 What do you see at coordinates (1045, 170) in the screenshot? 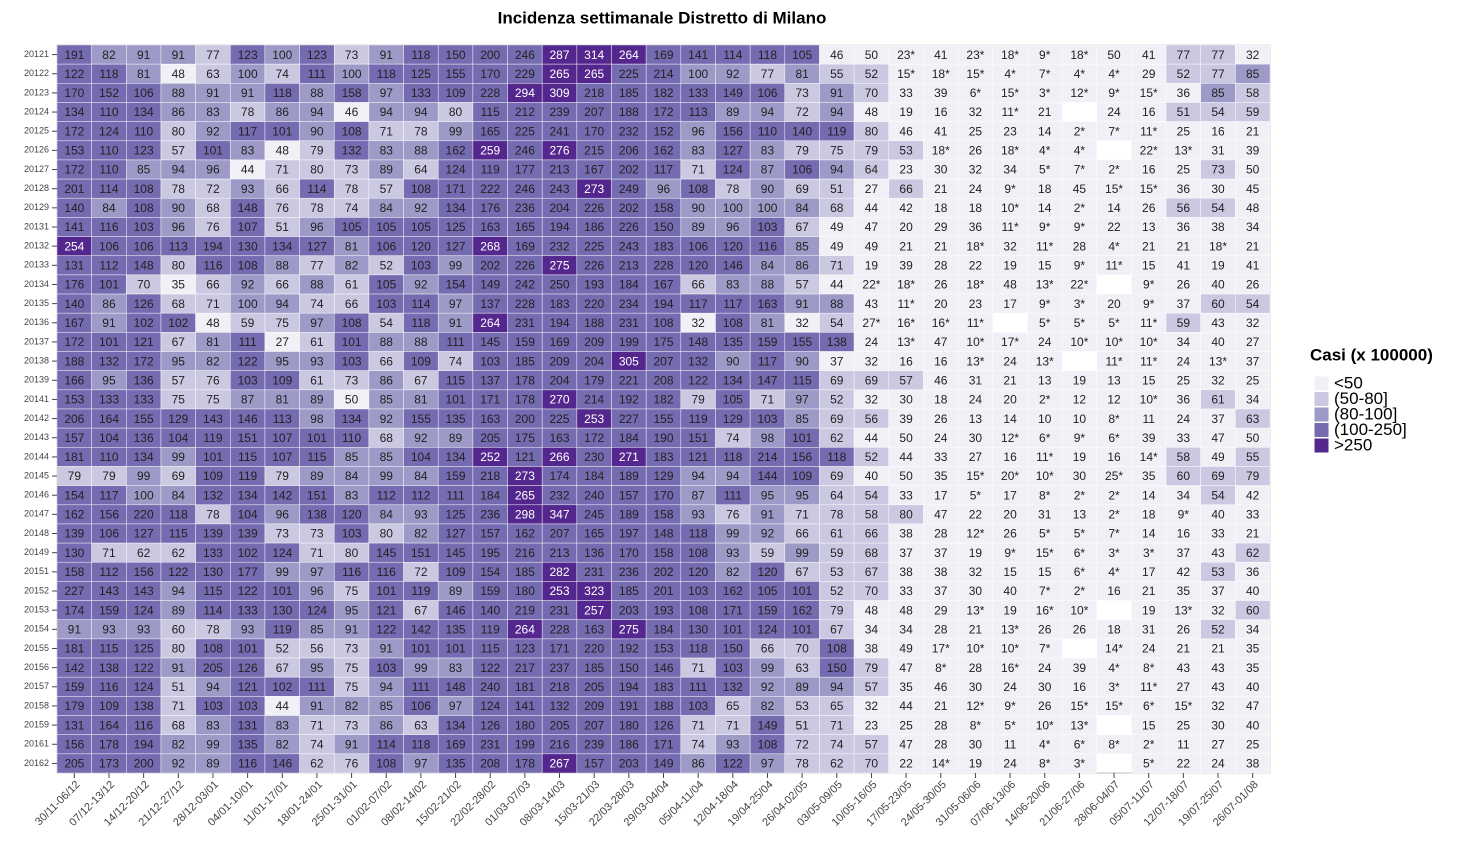
I see `cell-label: 5*` at bounding box center [1045, 170].